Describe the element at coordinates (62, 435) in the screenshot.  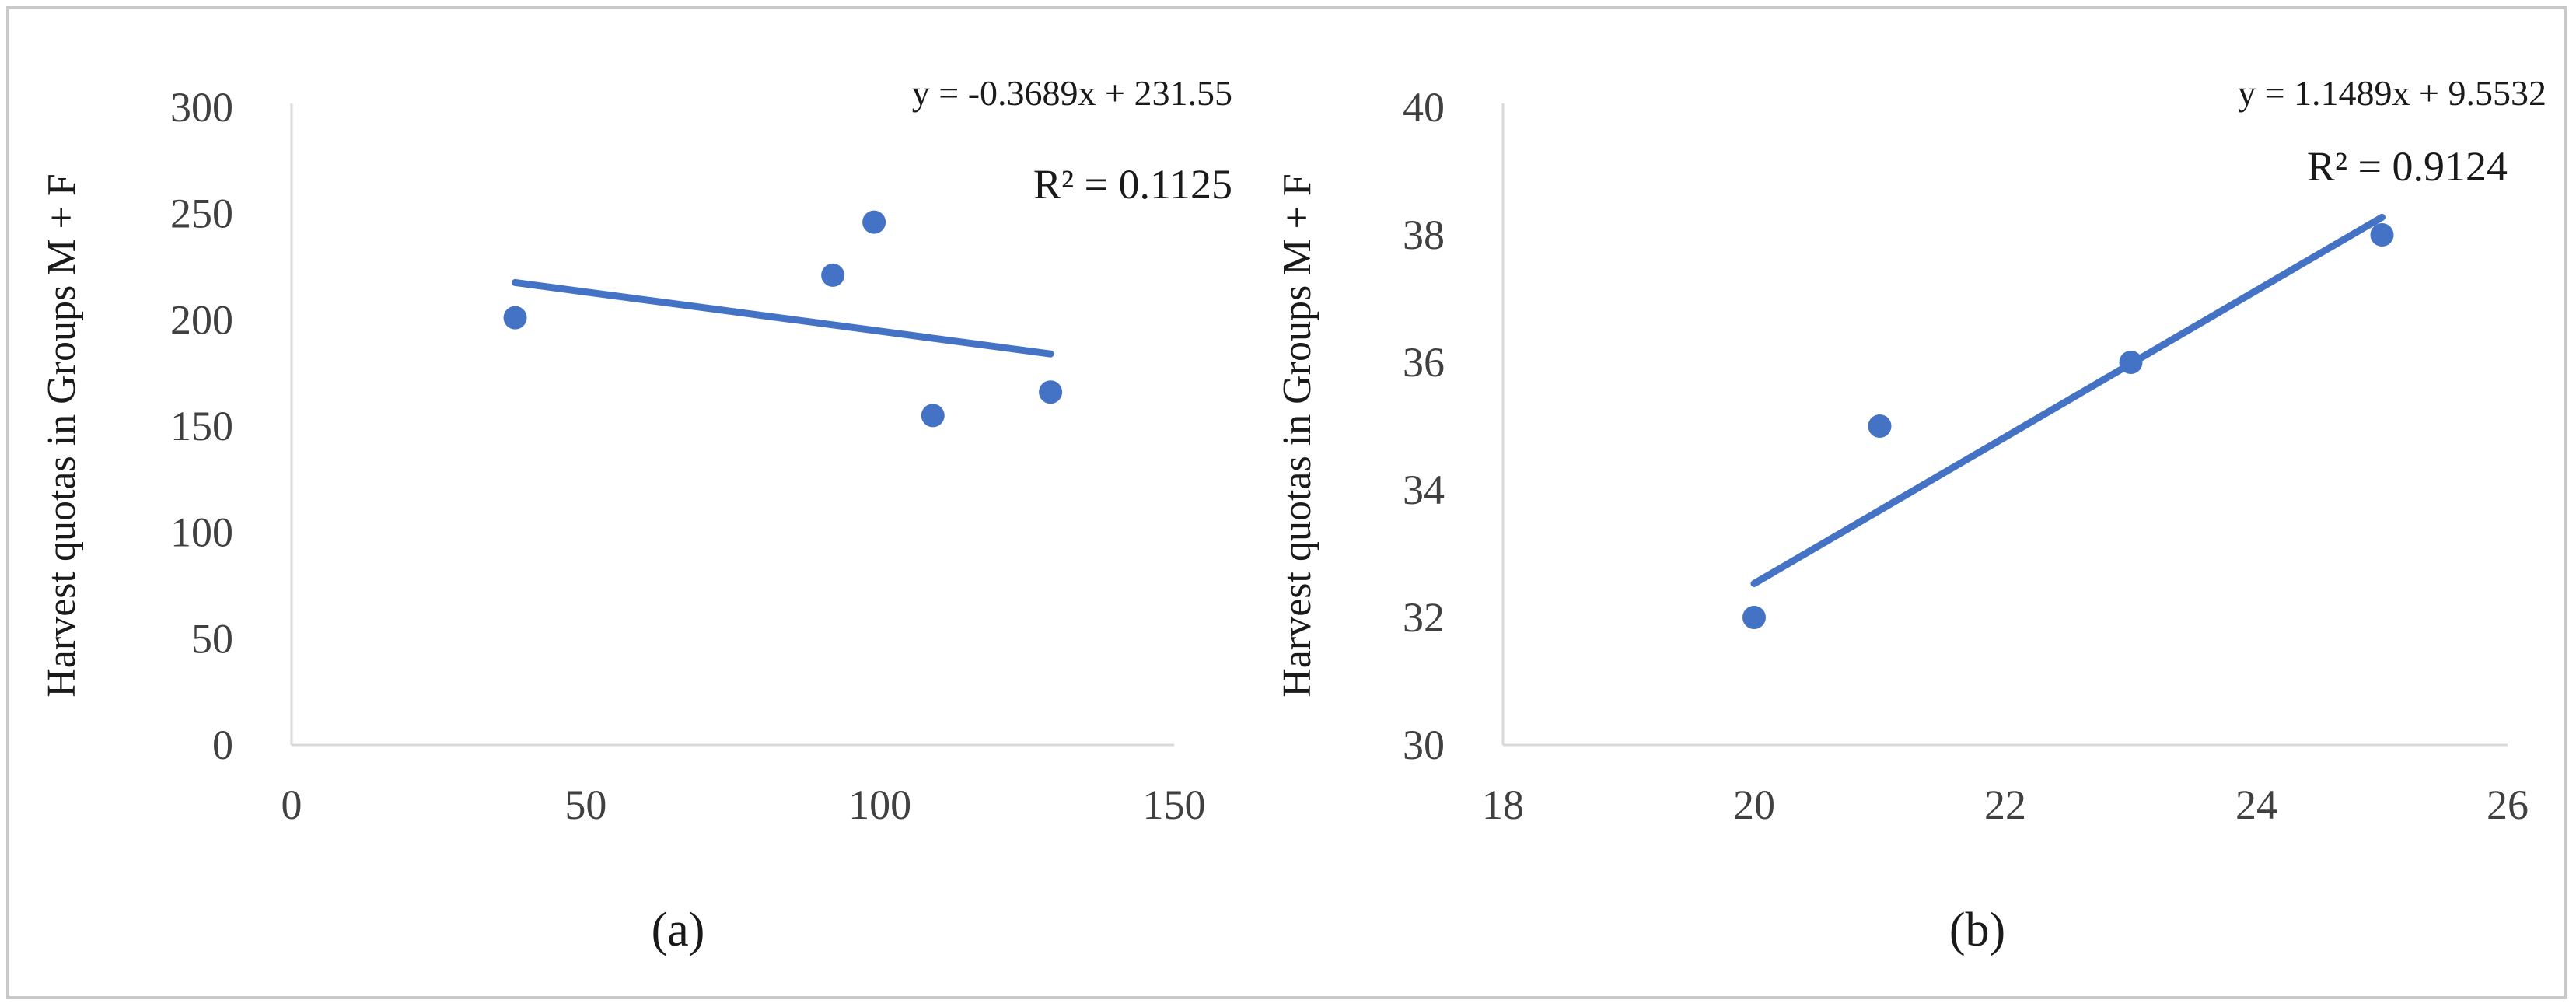
I see `chart-a-ylabel: Harvest quotas in Groups M + F` at that location.